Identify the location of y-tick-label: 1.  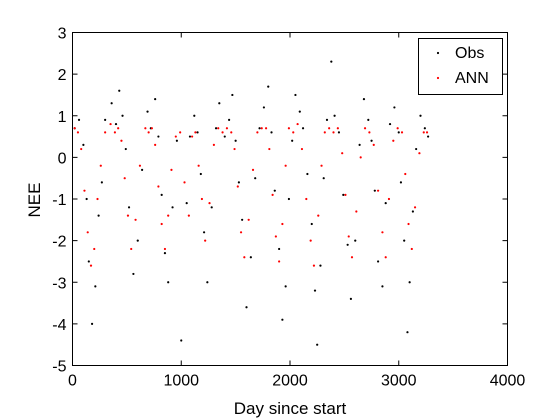
(62, 117).